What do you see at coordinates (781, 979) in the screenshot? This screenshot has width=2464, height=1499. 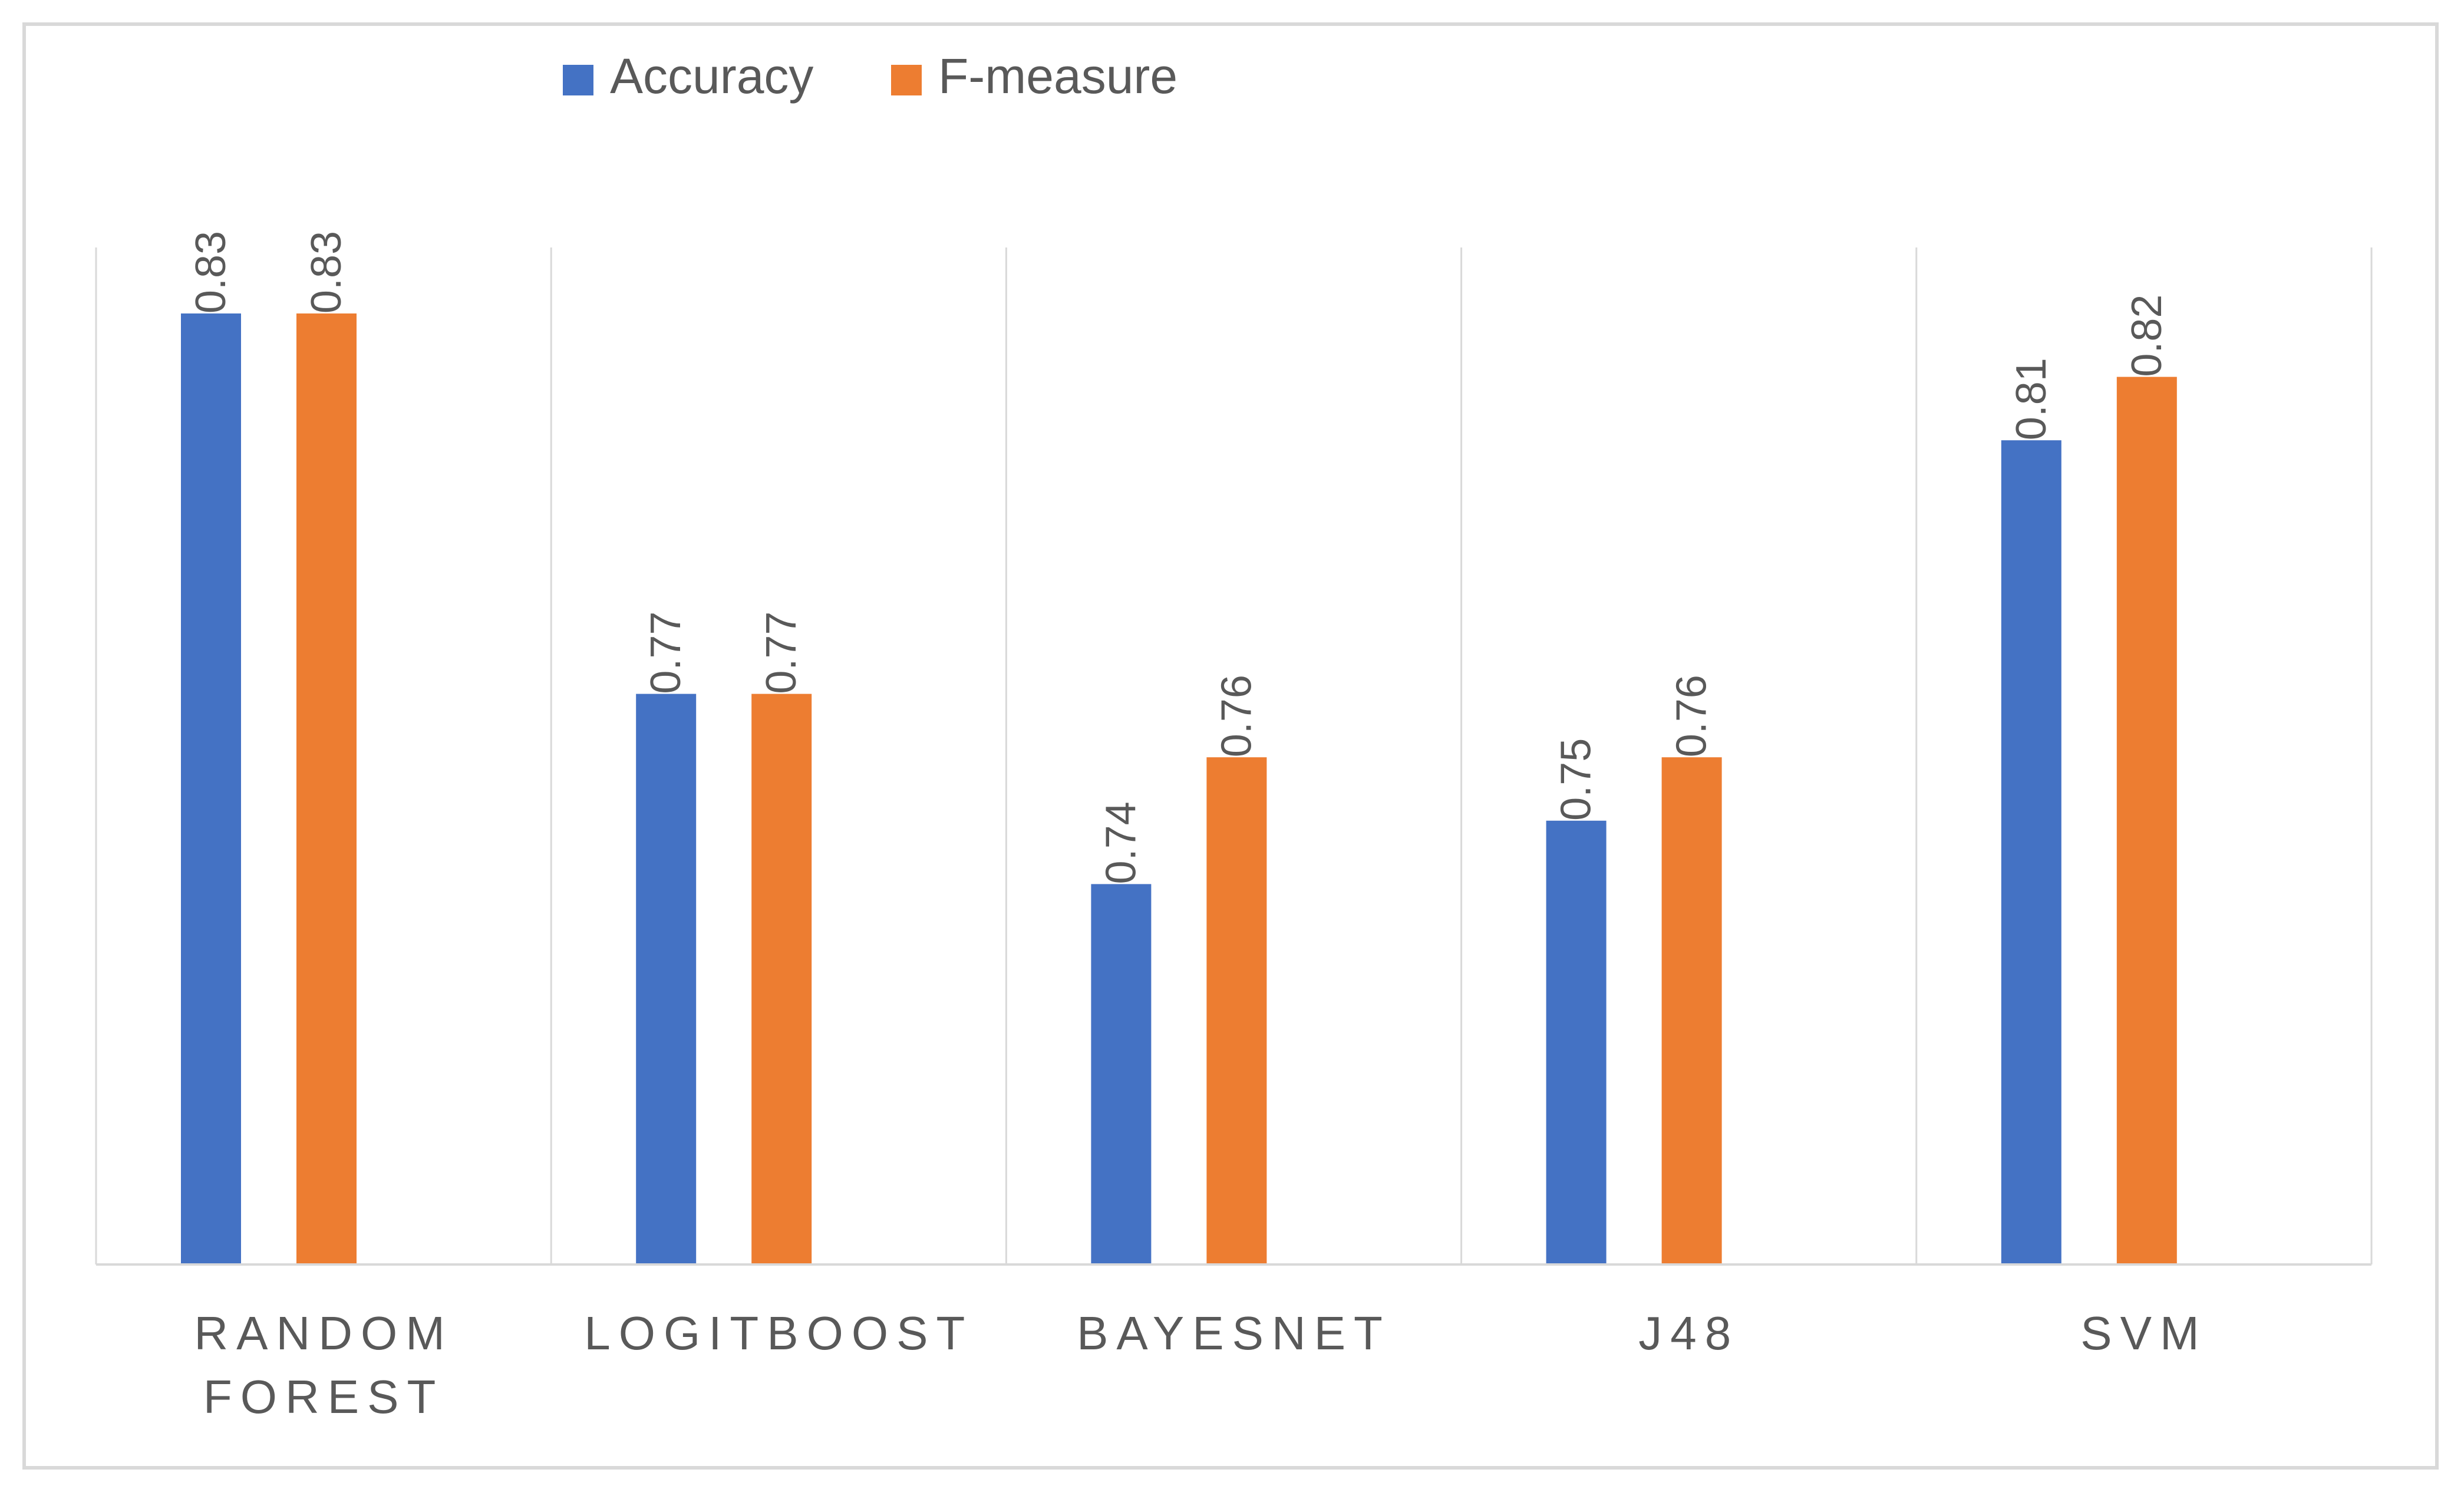 I see `bar-f-measure-logitboost` at bounding box center [781, 979].